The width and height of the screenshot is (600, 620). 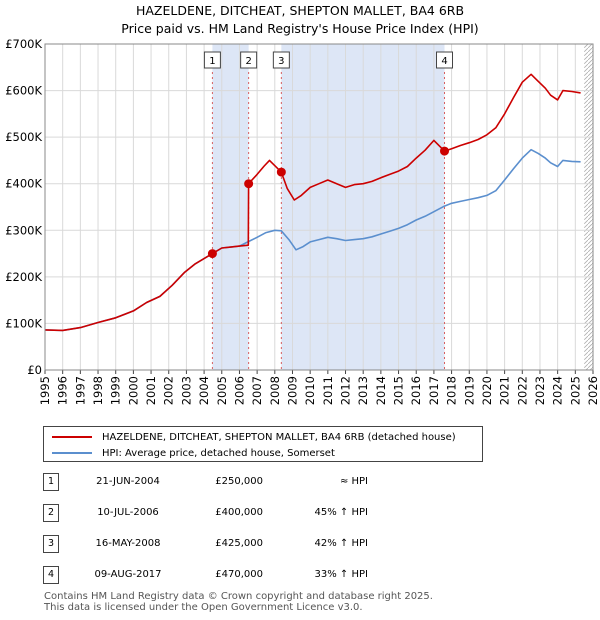 What do you see at coordinates (72, 437) in the screenshot?
I see `legend-swatch-property` at bounding box center [72, 437].